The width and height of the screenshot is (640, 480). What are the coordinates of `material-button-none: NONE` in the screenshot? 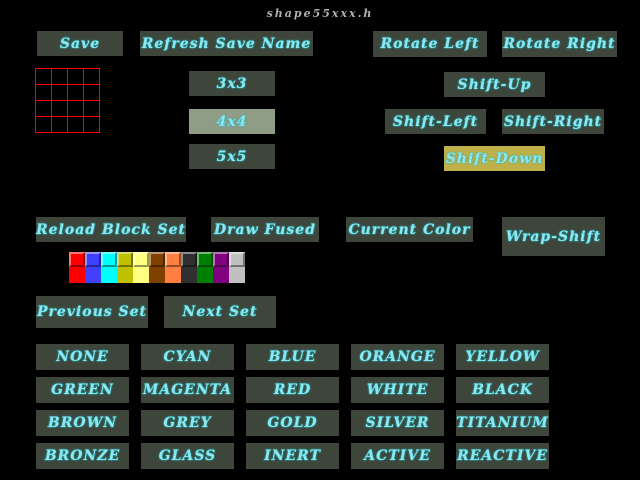 It's located at (82, 357).